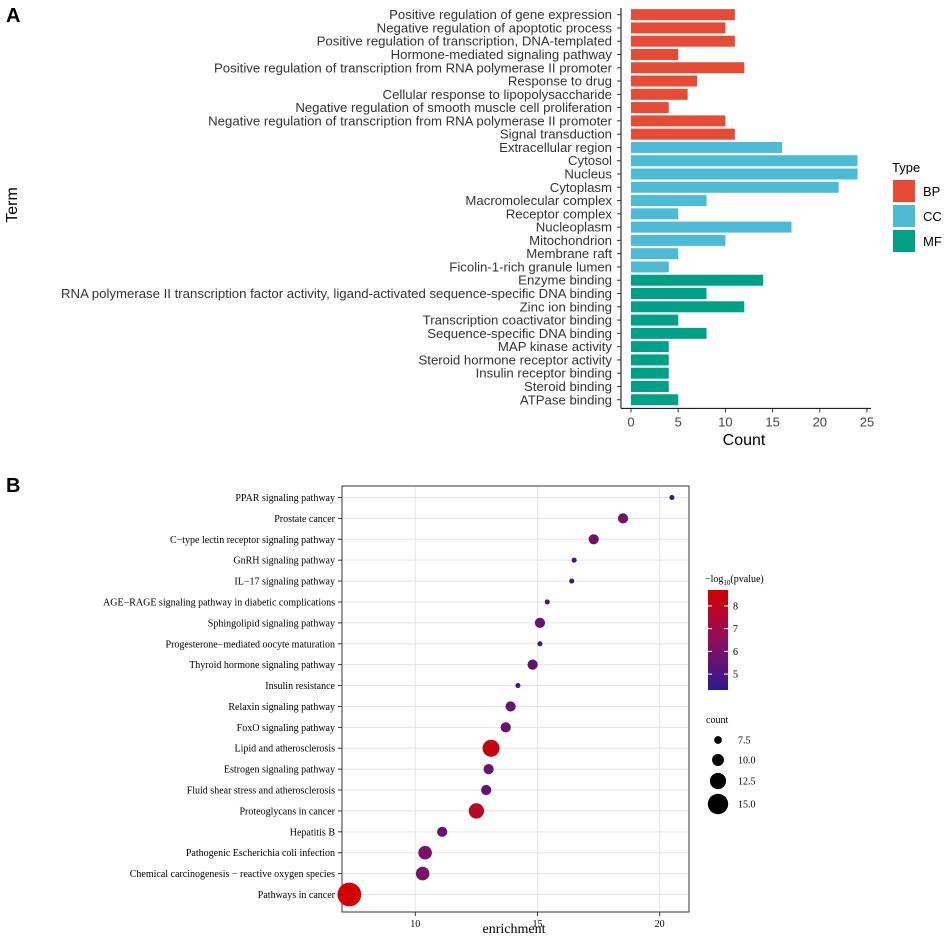  I want to click on term-label: Extracellular region, so click(555, 147).